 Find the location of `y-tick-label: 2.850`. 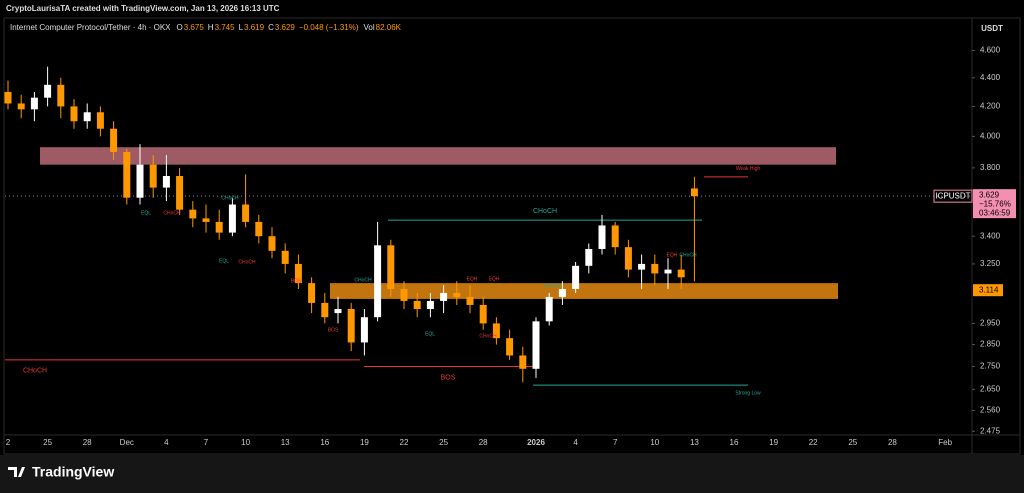

y-tick-label: 2.850 is located at coordinates (990, 344).